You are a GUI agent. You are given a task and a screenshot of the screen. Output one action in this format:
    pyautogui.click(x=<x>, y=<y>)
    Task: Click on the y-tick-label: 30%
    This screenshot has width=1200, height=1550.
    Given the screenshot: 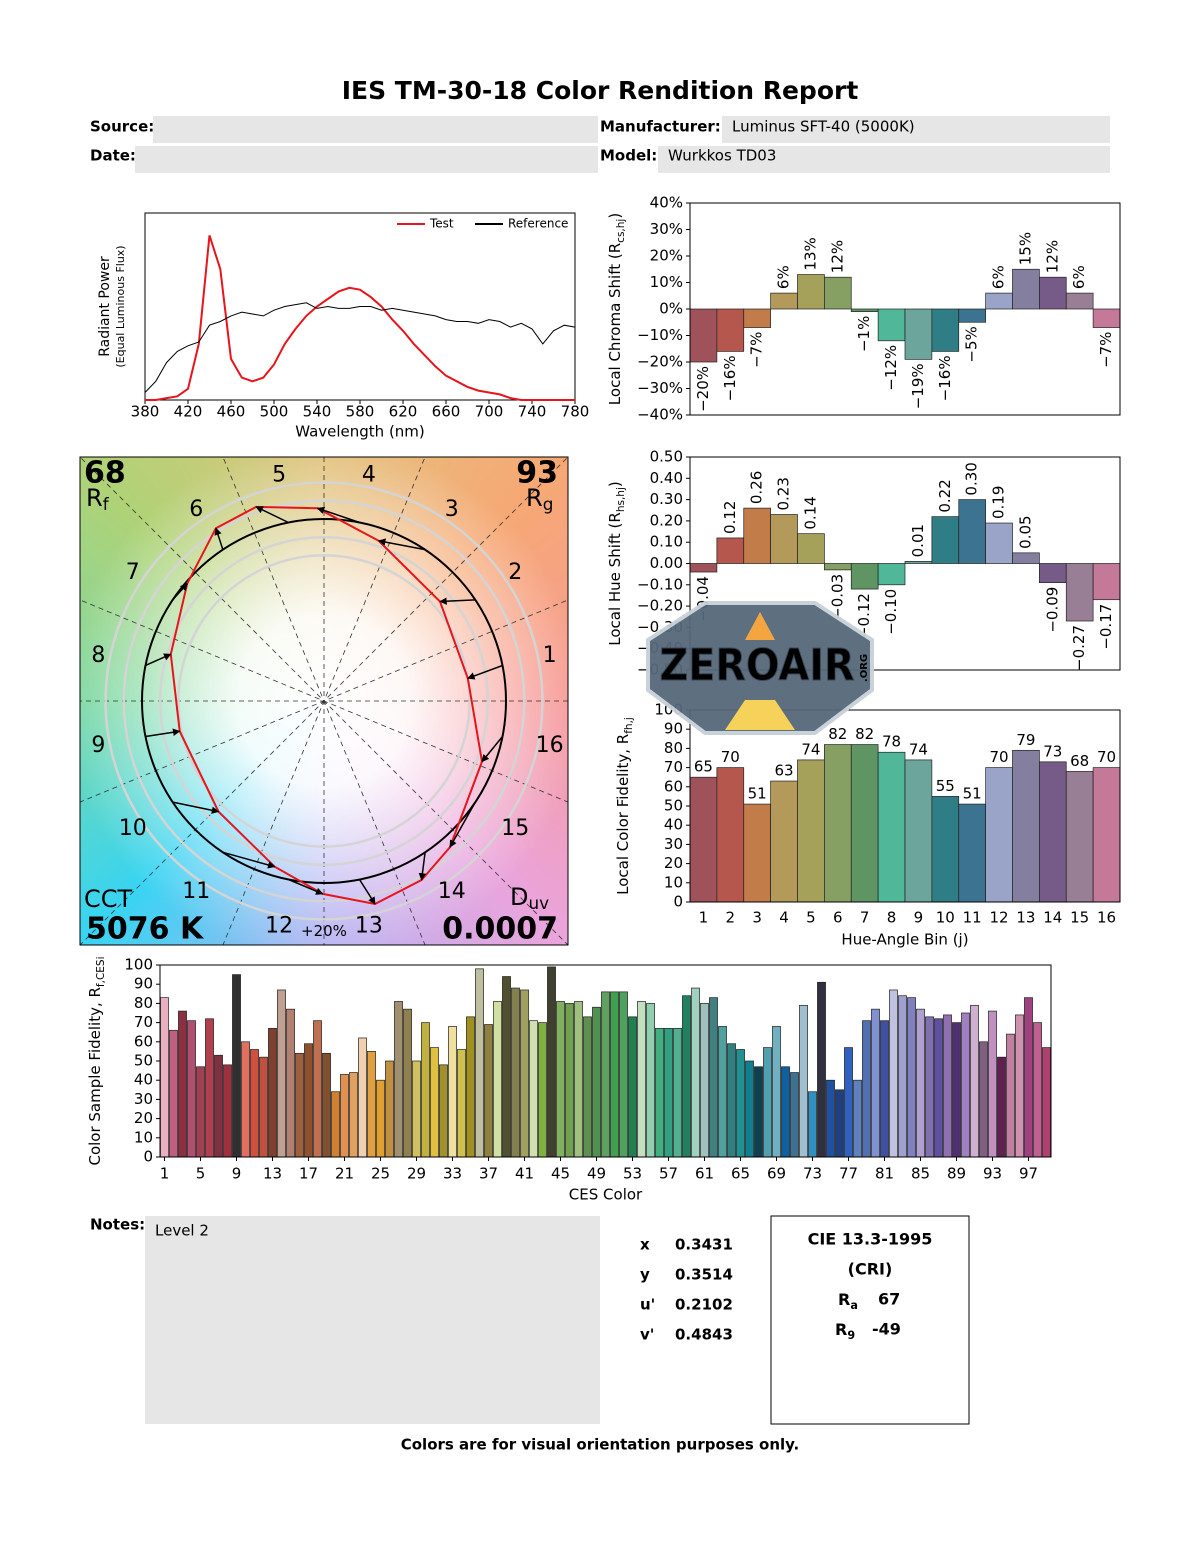 What is the action you would take?
    pyautogui.click(x=666, y=229)
    